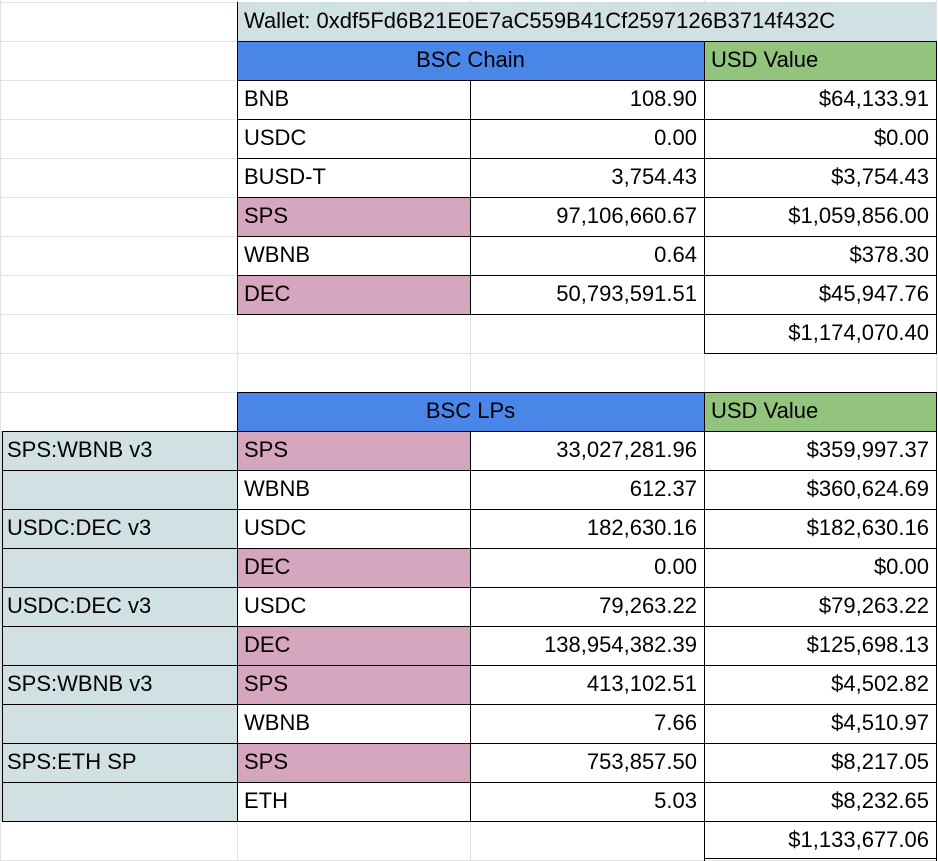  Describe the element at coordinates (663, 98) in the screenshot. I see `chain-amount-cell: 108.90` at that location.